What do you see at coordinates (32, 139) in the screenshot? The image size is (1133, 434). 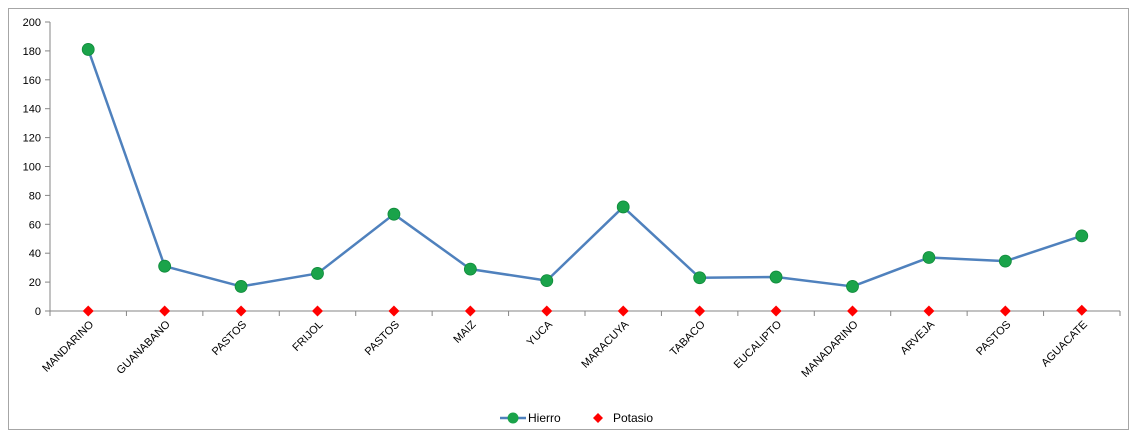 I see `y-tick-label: 120` at bounding box center [32, 139].